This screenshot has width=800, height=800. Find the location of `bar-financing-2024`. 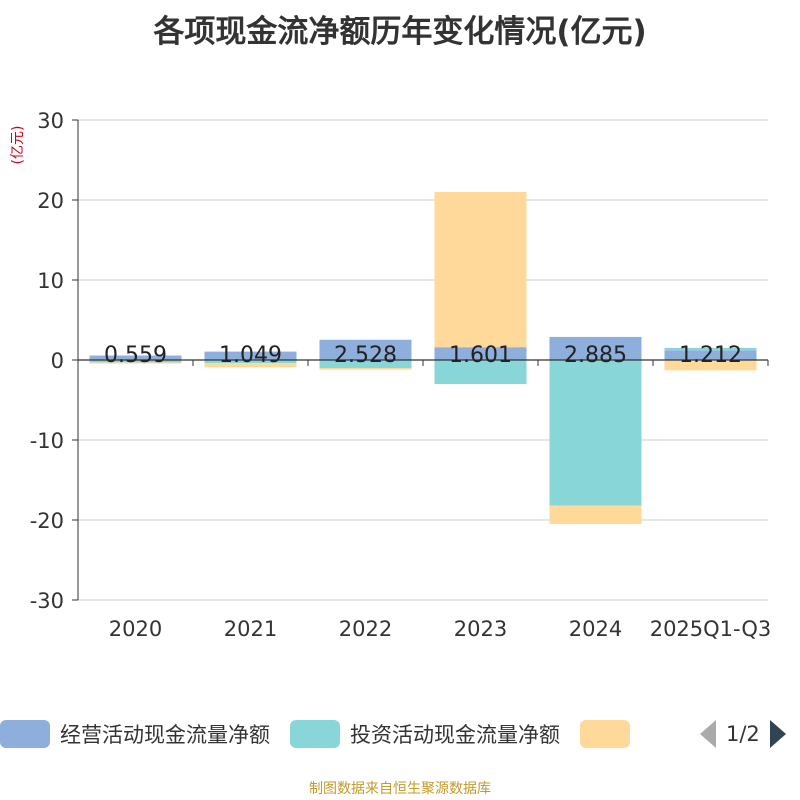

bar-financing-2024 is located at coordinates (595, 514).